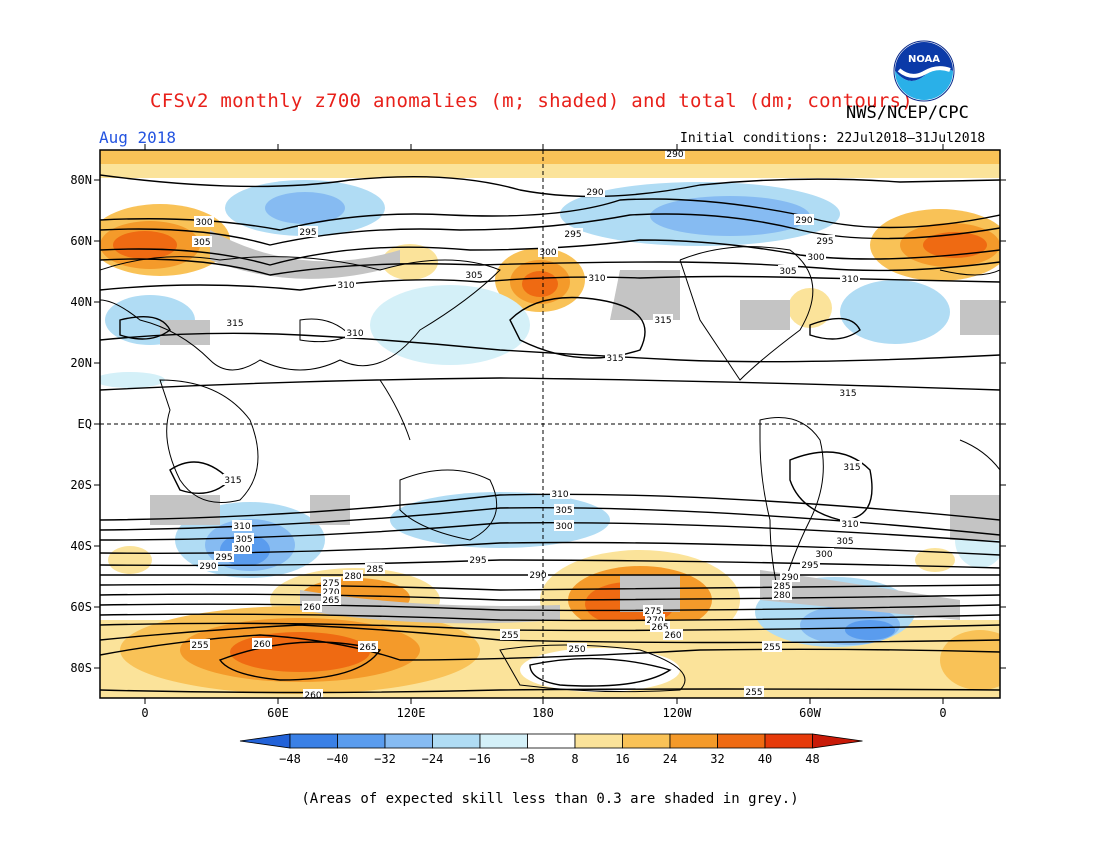 The height and width of the screenshot is (850, 1100). Describe the element at coordinates (717, 759) in the screenshot. I see `colorbar-tick-label: 32` at that location.